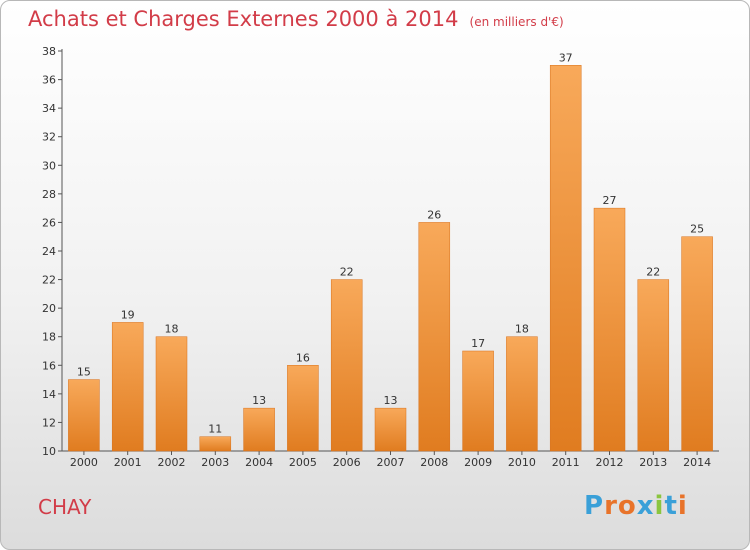 Image resolution: width=750 pixels, height=550 pixels. I want to click on value-label: 16, so click(303, 357).